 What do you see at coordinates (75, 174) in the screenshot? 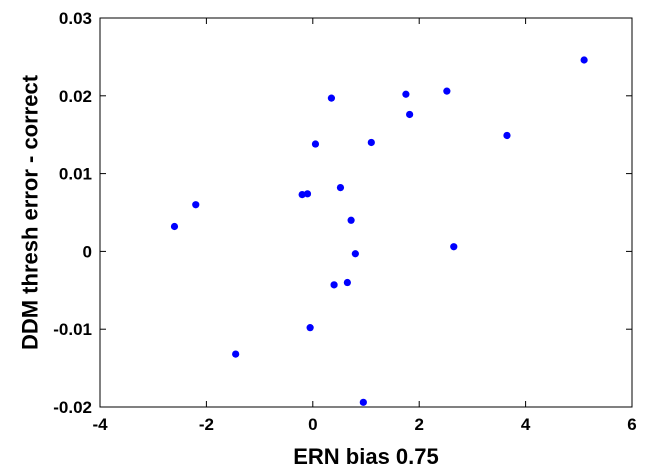
I see `y-tick-label: 0.01` at bounding box center [75, 174].